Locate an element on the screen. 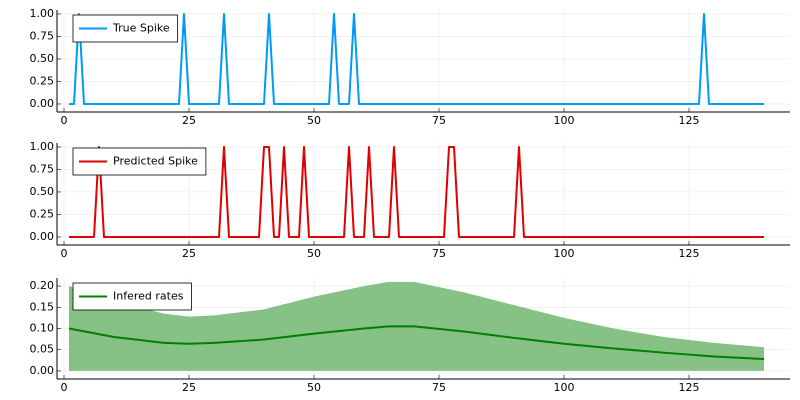 This screenshot has width=800, height=400. y-tick-label: 0.10 is located at coordinates (42, 328).